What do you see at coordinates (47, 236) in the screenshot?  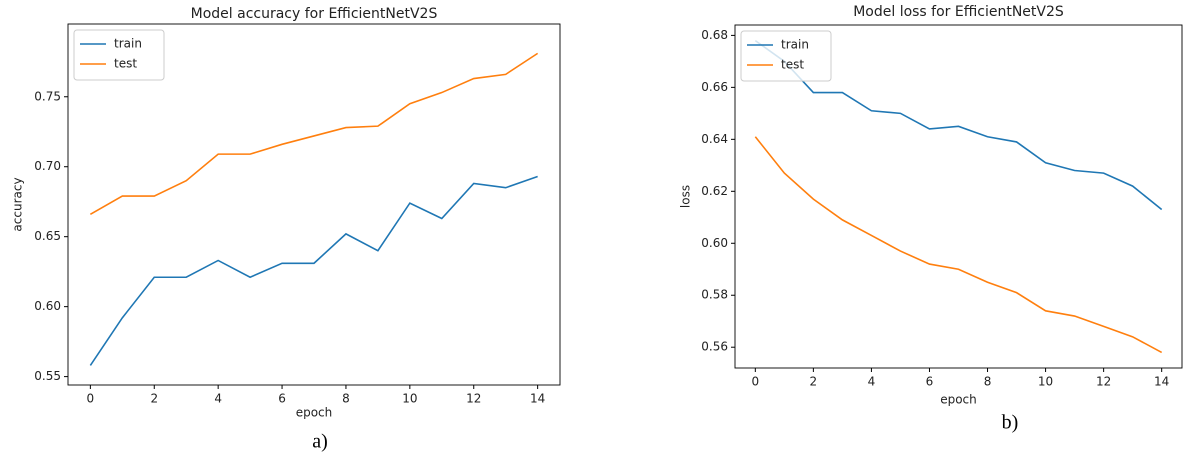 I see `y-tick-label: 0.65` at bounding box center [47, 236].